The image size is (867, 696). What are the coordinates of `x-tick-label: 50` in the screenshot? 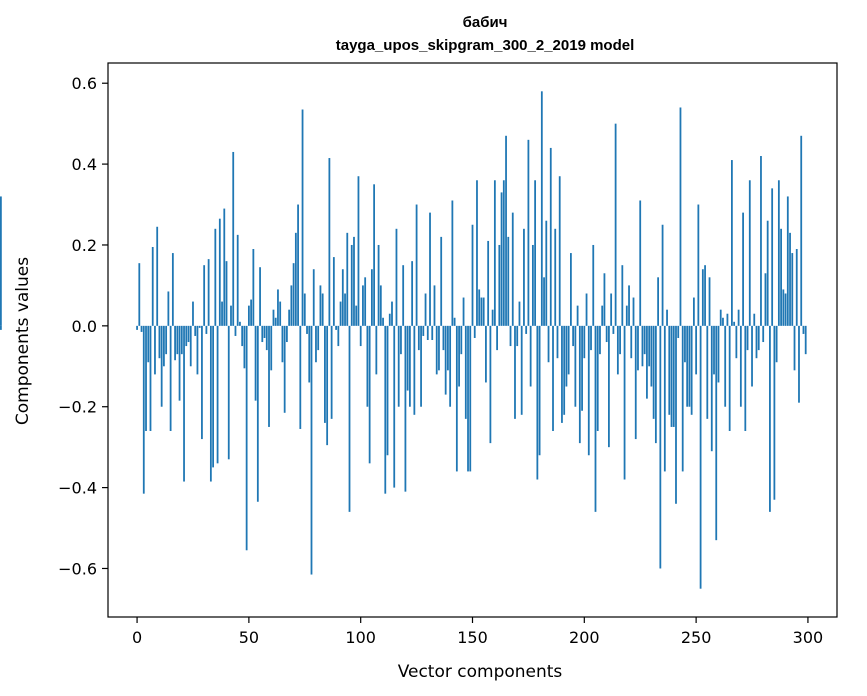 It's located at (249, 637).